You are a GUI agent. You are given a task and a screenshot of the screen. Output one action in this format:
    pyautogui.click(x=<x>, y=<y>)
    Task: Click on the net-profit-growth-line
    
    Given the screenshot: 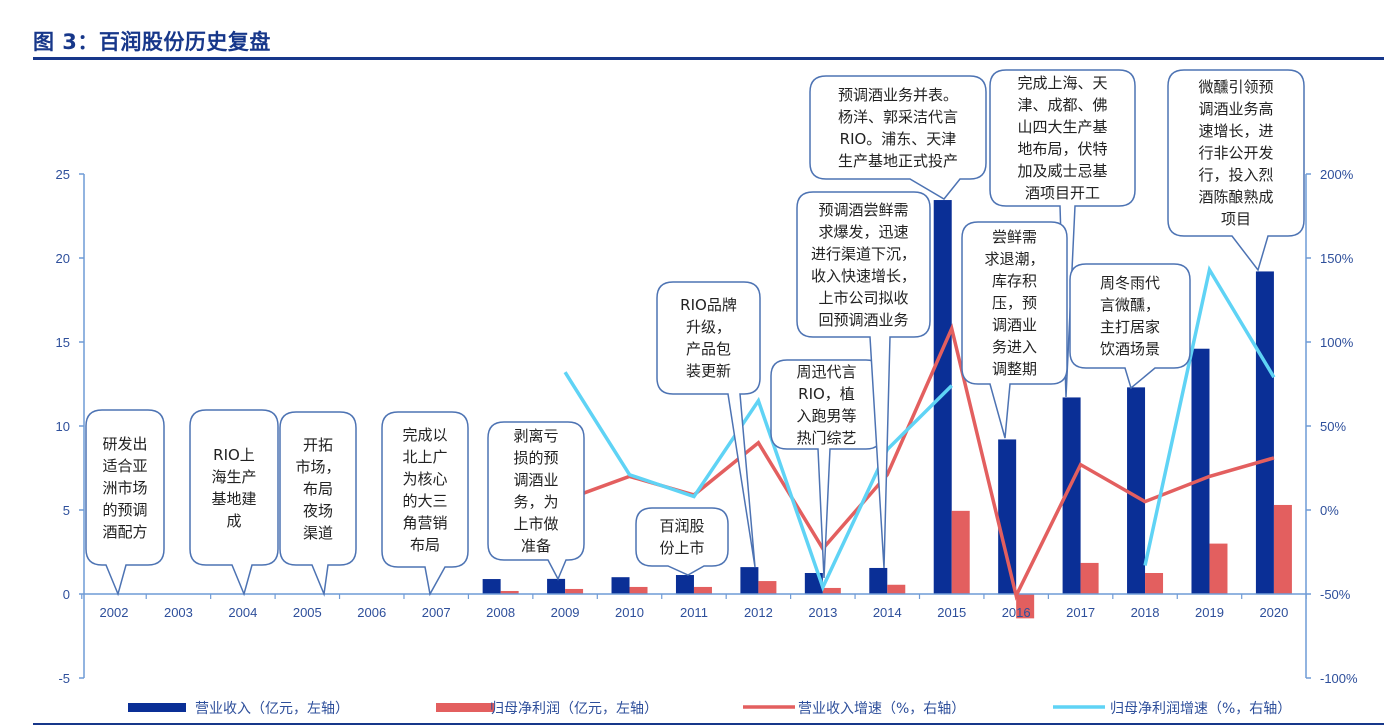 What is the action you would take?
    pyautogui.click(x=1209, y=415)
    